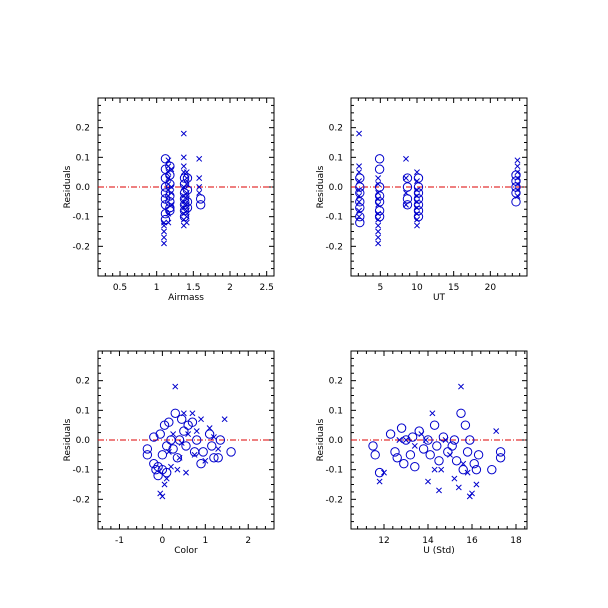  What do you see at coordinates (193, 288) in the screenshot?
I see `x-tick-label: 1.5` at bounding box center [193, 288].